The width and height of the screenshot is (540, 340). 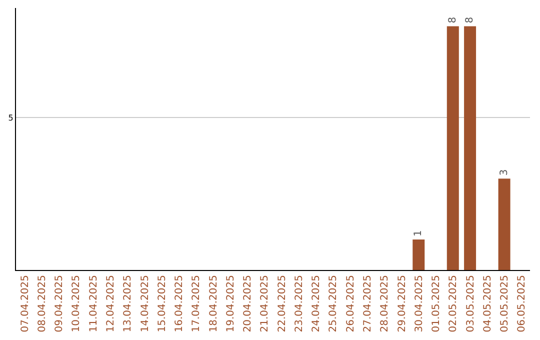 I want to click on x-tick-label: 27.04.2025, so click(x=368, y=303).